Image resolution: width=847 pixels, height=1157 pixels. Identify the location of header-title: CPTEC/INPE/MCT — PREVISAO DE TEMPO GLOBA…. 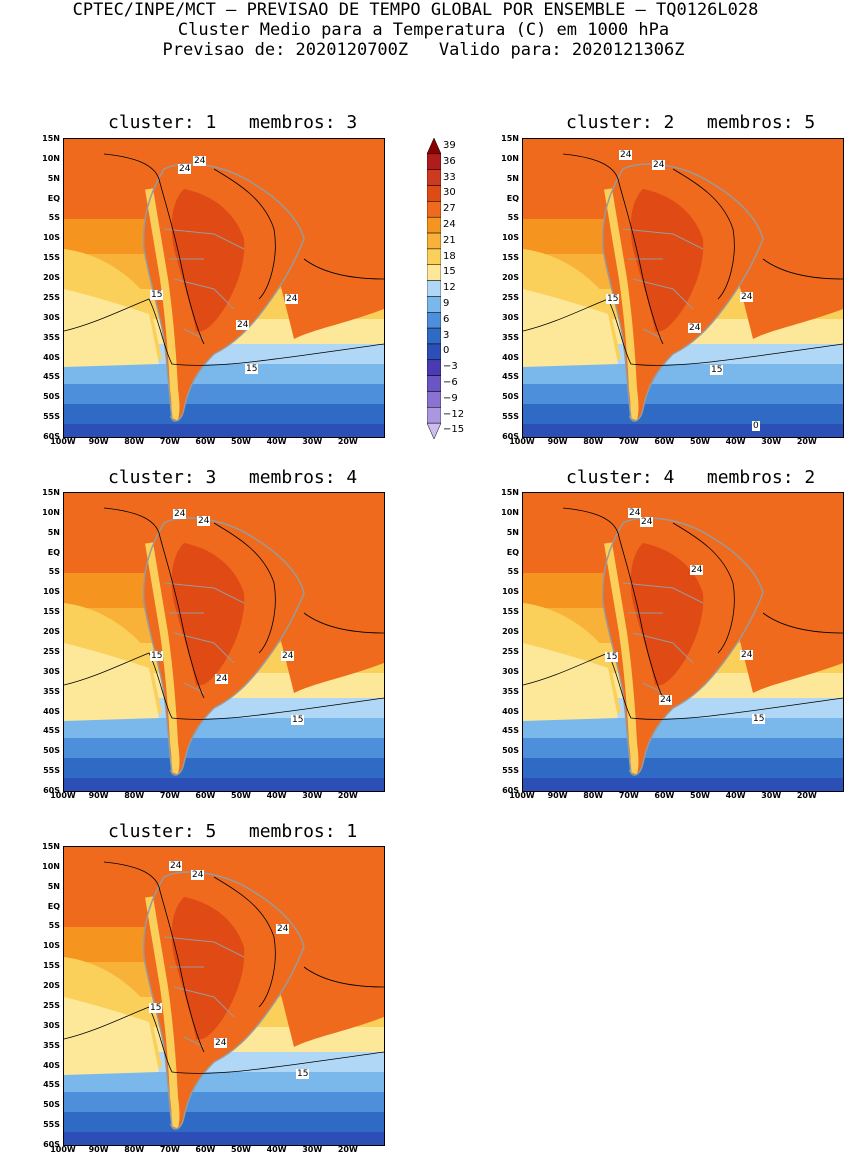
(415, 10).